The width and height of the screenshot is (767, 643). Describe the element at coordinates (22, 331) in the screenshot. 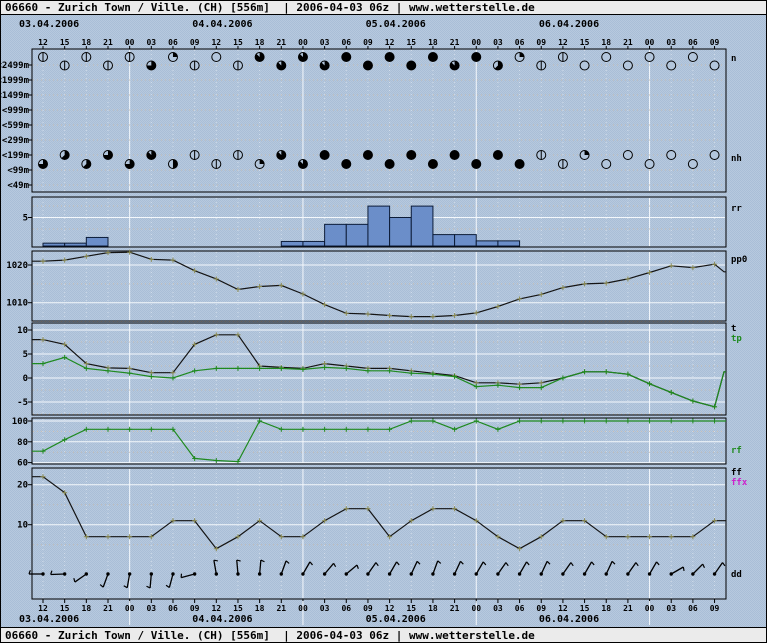

I see `t-ytick: 10` at that location.